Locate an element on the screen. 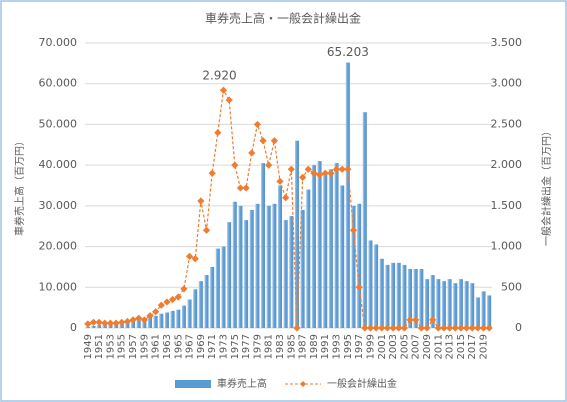 This screenshot has height=402, width=567. x-tick-label: 1997 is located at coordinates (359, 346).